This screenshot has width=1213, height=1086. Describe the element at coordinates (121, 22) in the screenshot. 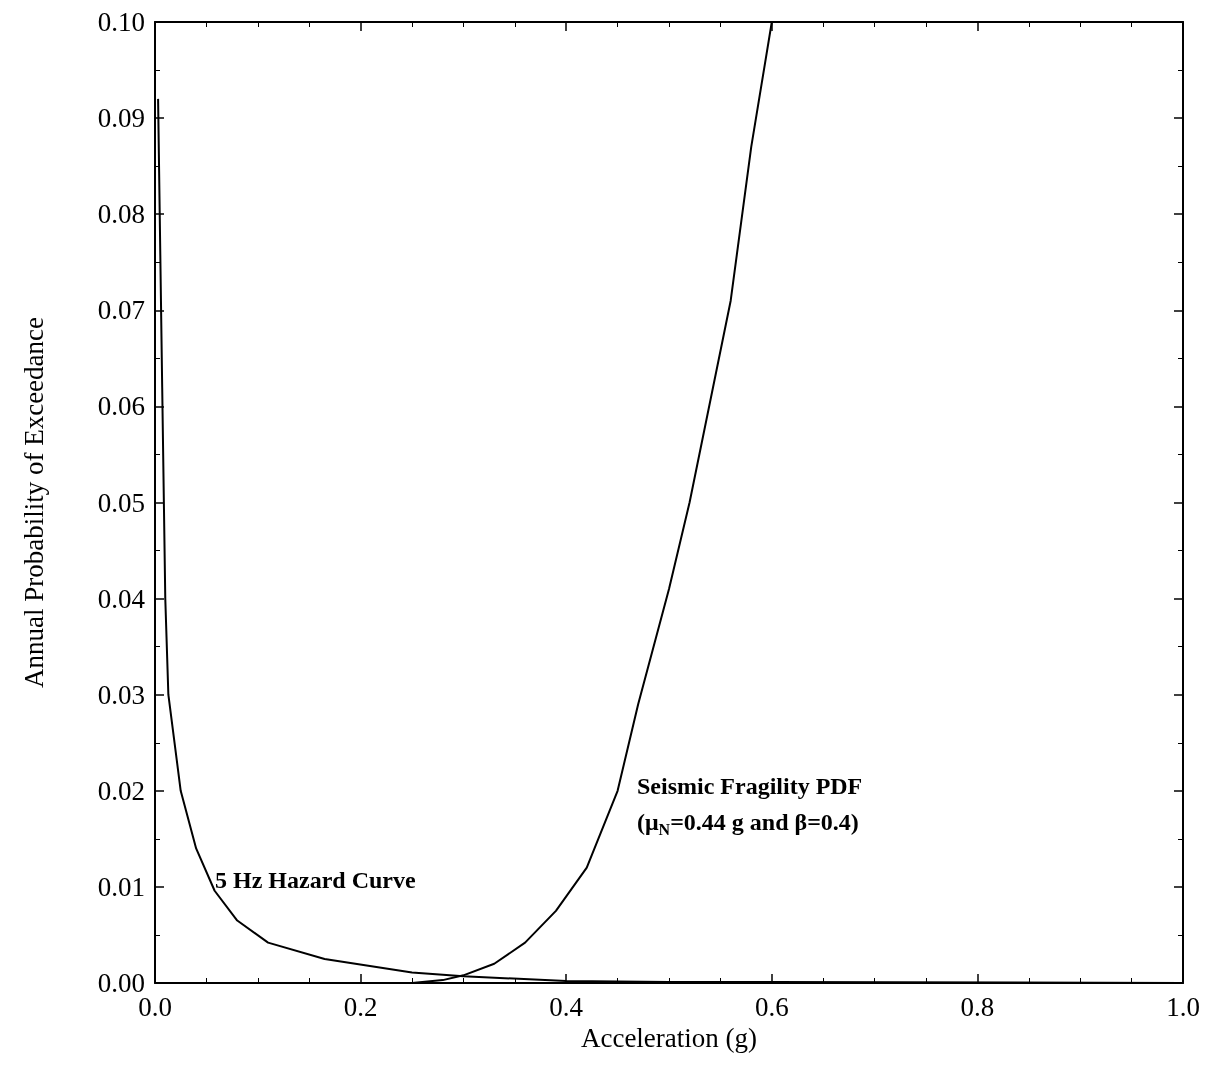

I see `y-tick-label: 0.10` at that location.